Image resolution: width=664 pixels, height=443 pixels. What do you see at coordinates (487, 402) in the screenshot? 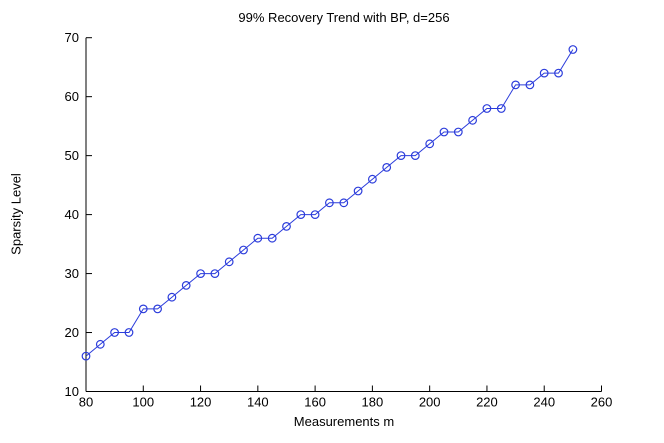
I see `x-tick-label: 220` at bounding box center [487, 402].